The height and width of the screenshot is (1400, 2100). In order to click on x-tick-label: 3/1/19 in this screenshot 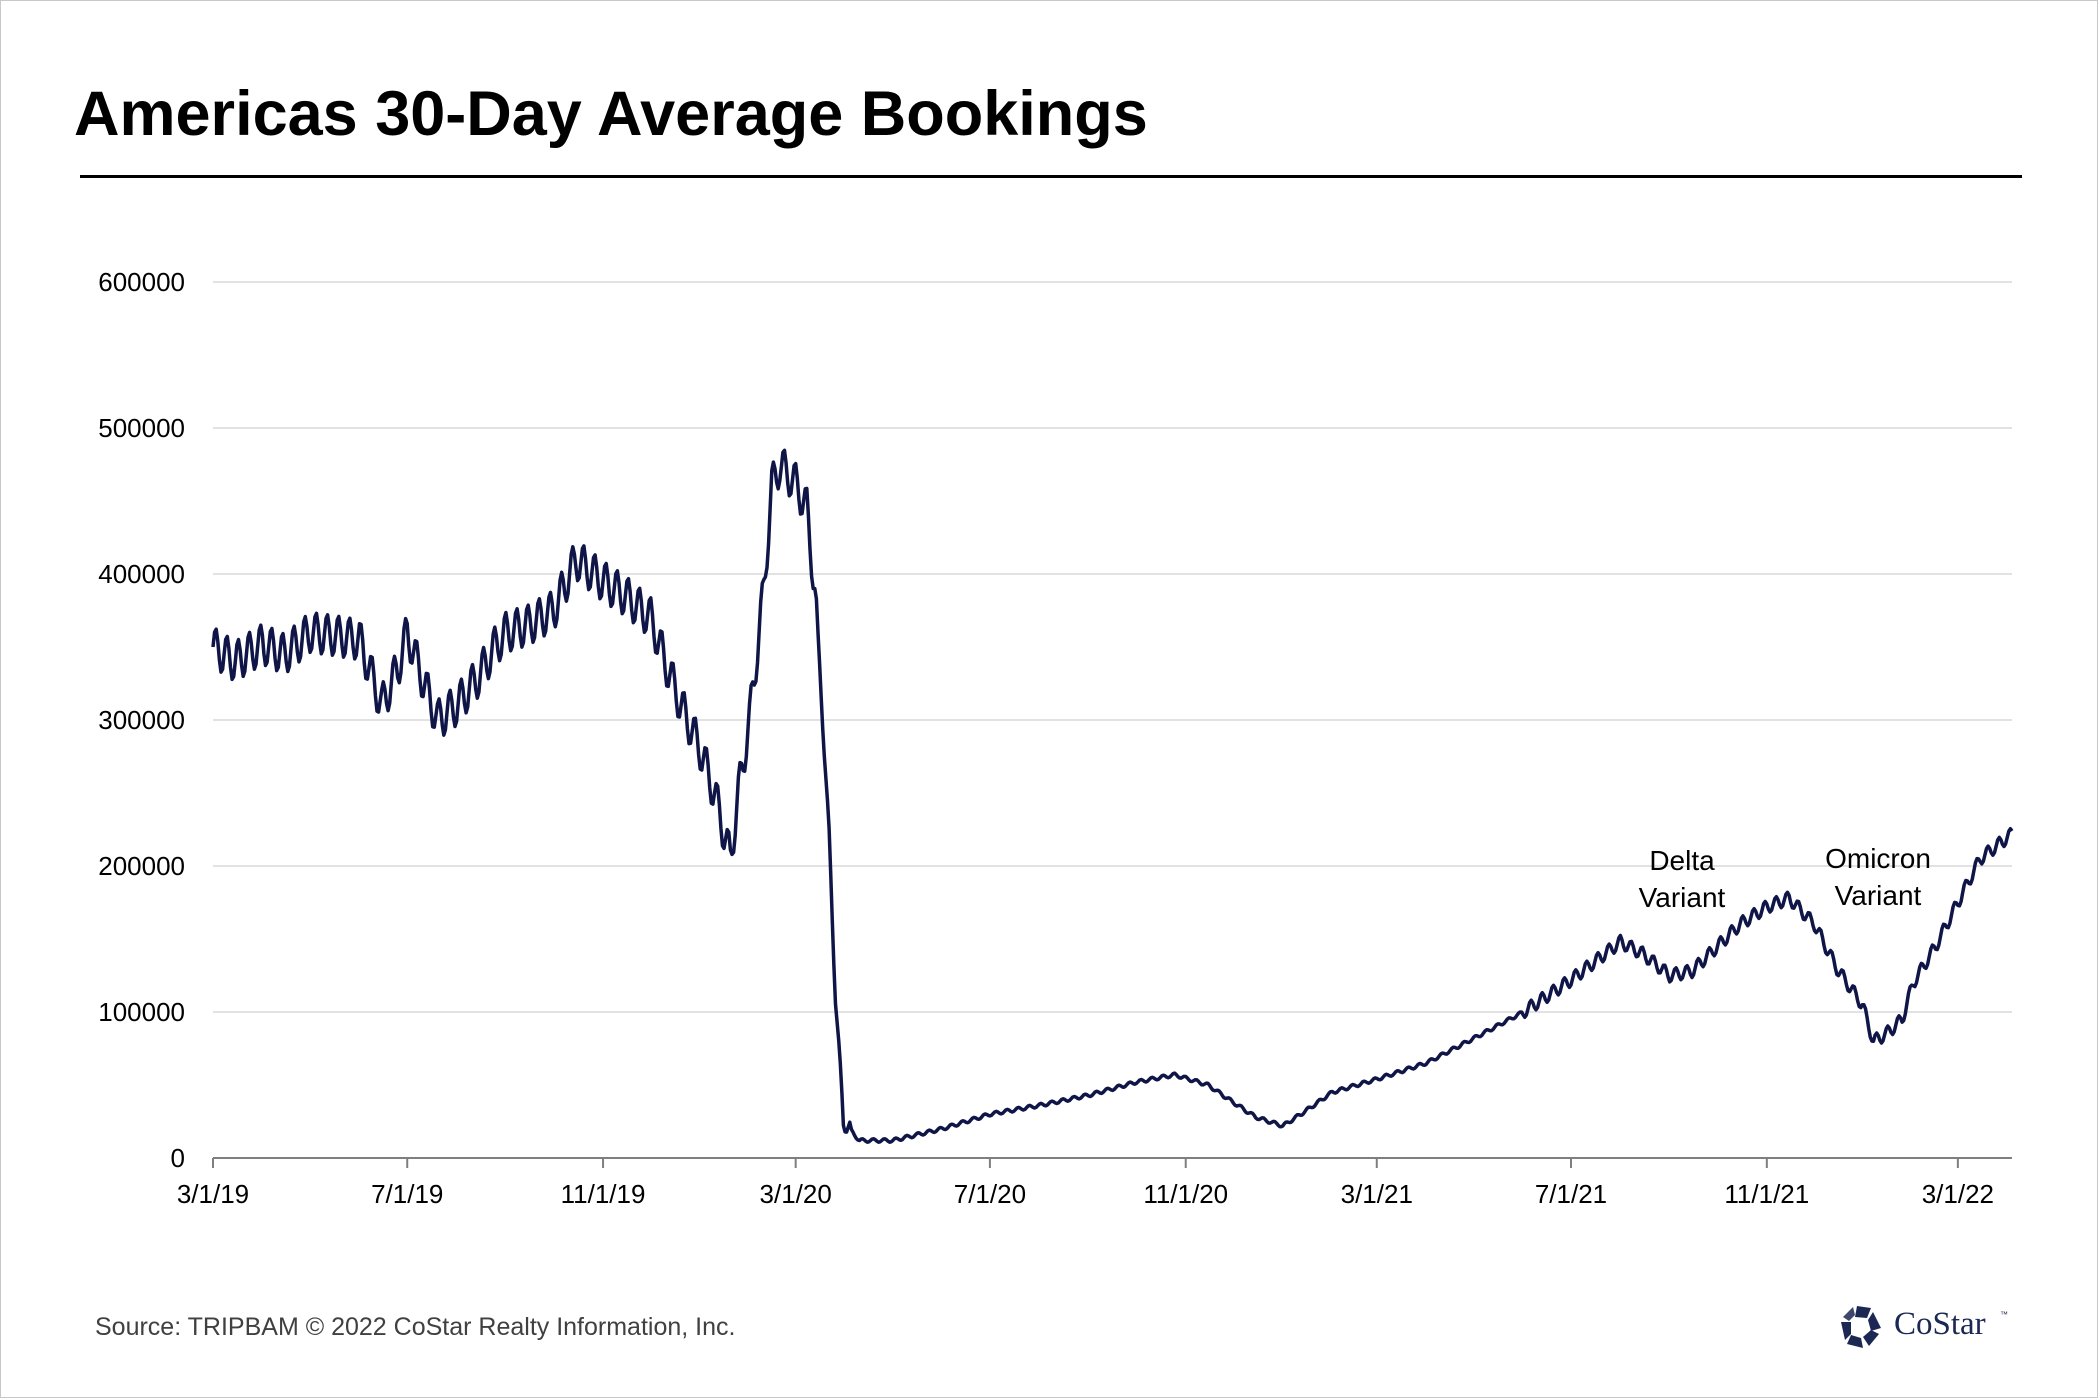, I will do `click(213, 1194)`.